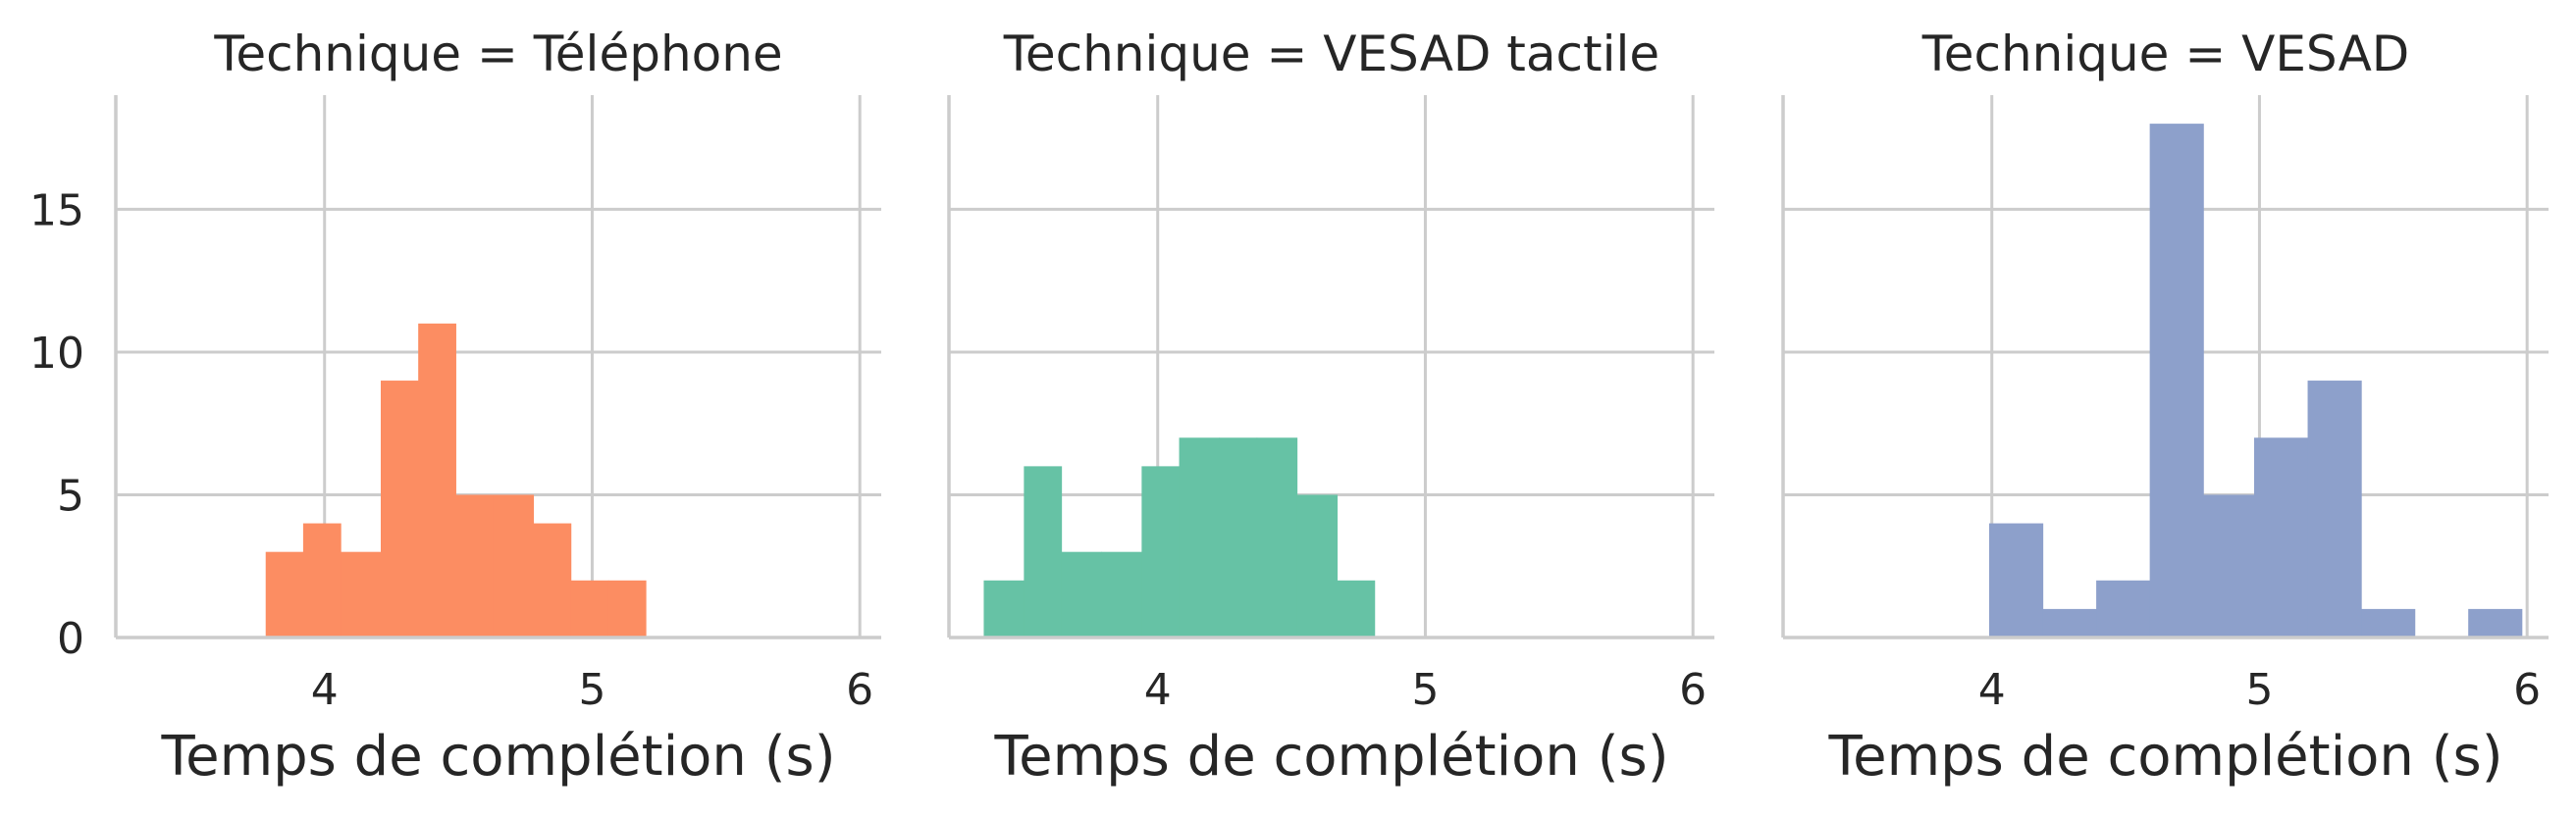 This screenshot has width=2576, height=818. Describe the element at coordinates (56, 354) in the screenshot. I see `y-tick-label: 10` at that location.